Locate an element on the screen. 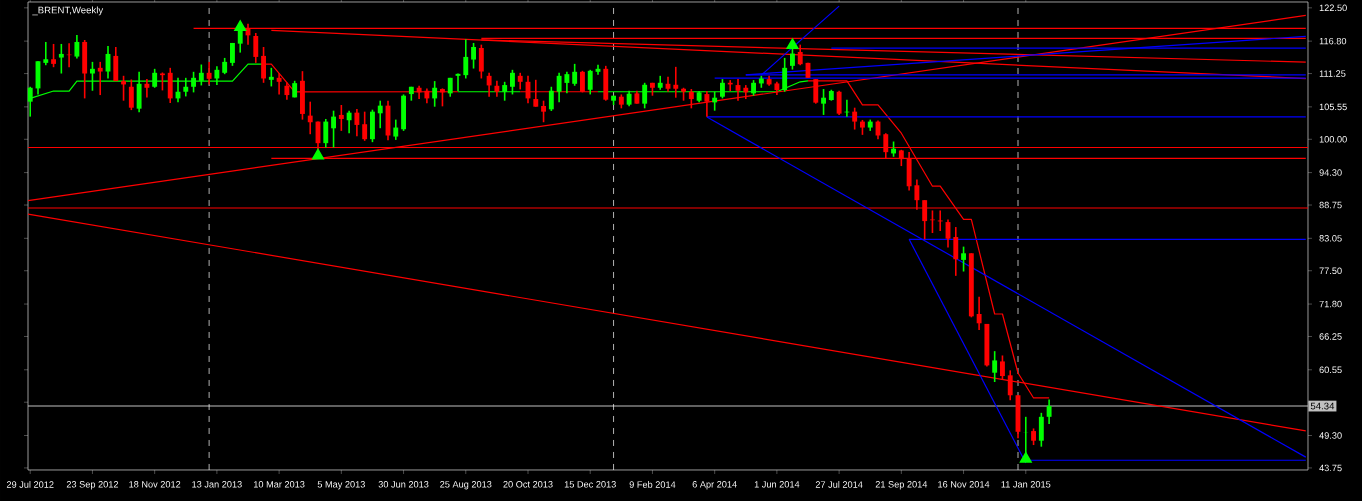 The width and height of the screenshot is (1362, 501). x-tick-label: 29 Jul 2012 is located at coordinates (30, 484).